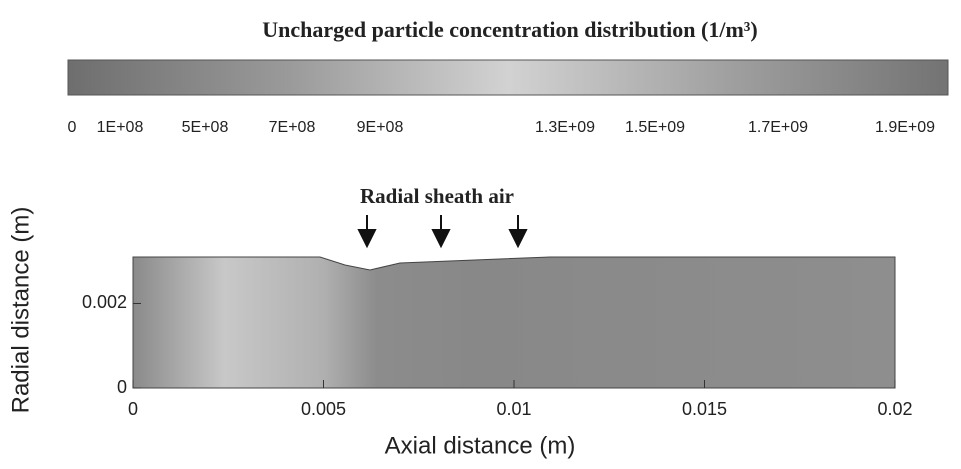  What do you see at coordinates (442, 232) in the screenshot?
I see `arrows` at bounding box center [442, 232].